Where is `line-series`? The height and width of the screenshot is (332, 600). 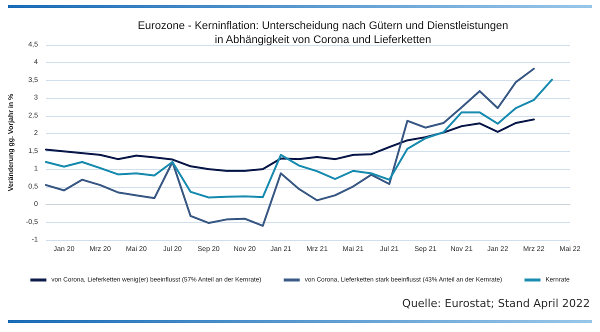 line-series is located at coordinates (289, 145).